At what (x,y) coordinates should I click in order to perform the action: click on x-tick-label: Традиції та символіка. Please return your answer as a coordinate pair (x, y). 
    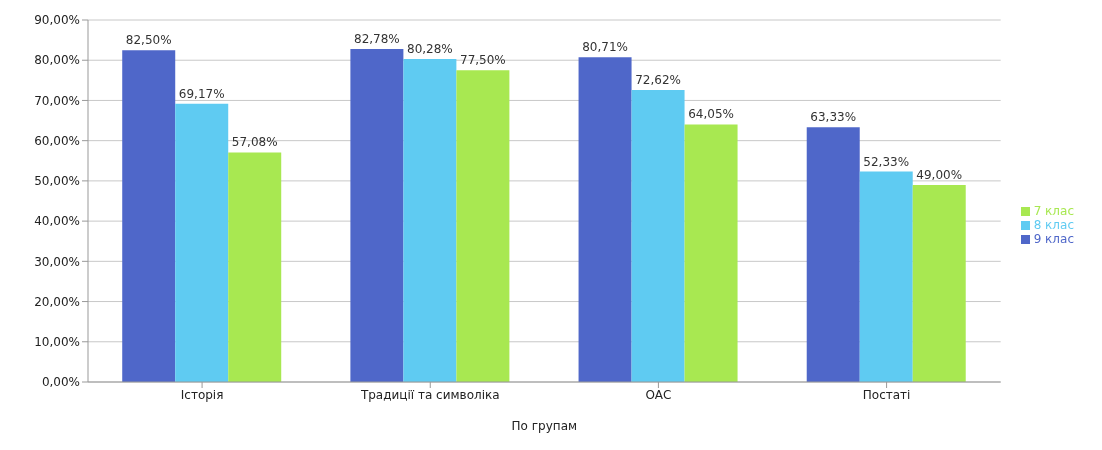
    Looking at the image, I should click on (429, 394).